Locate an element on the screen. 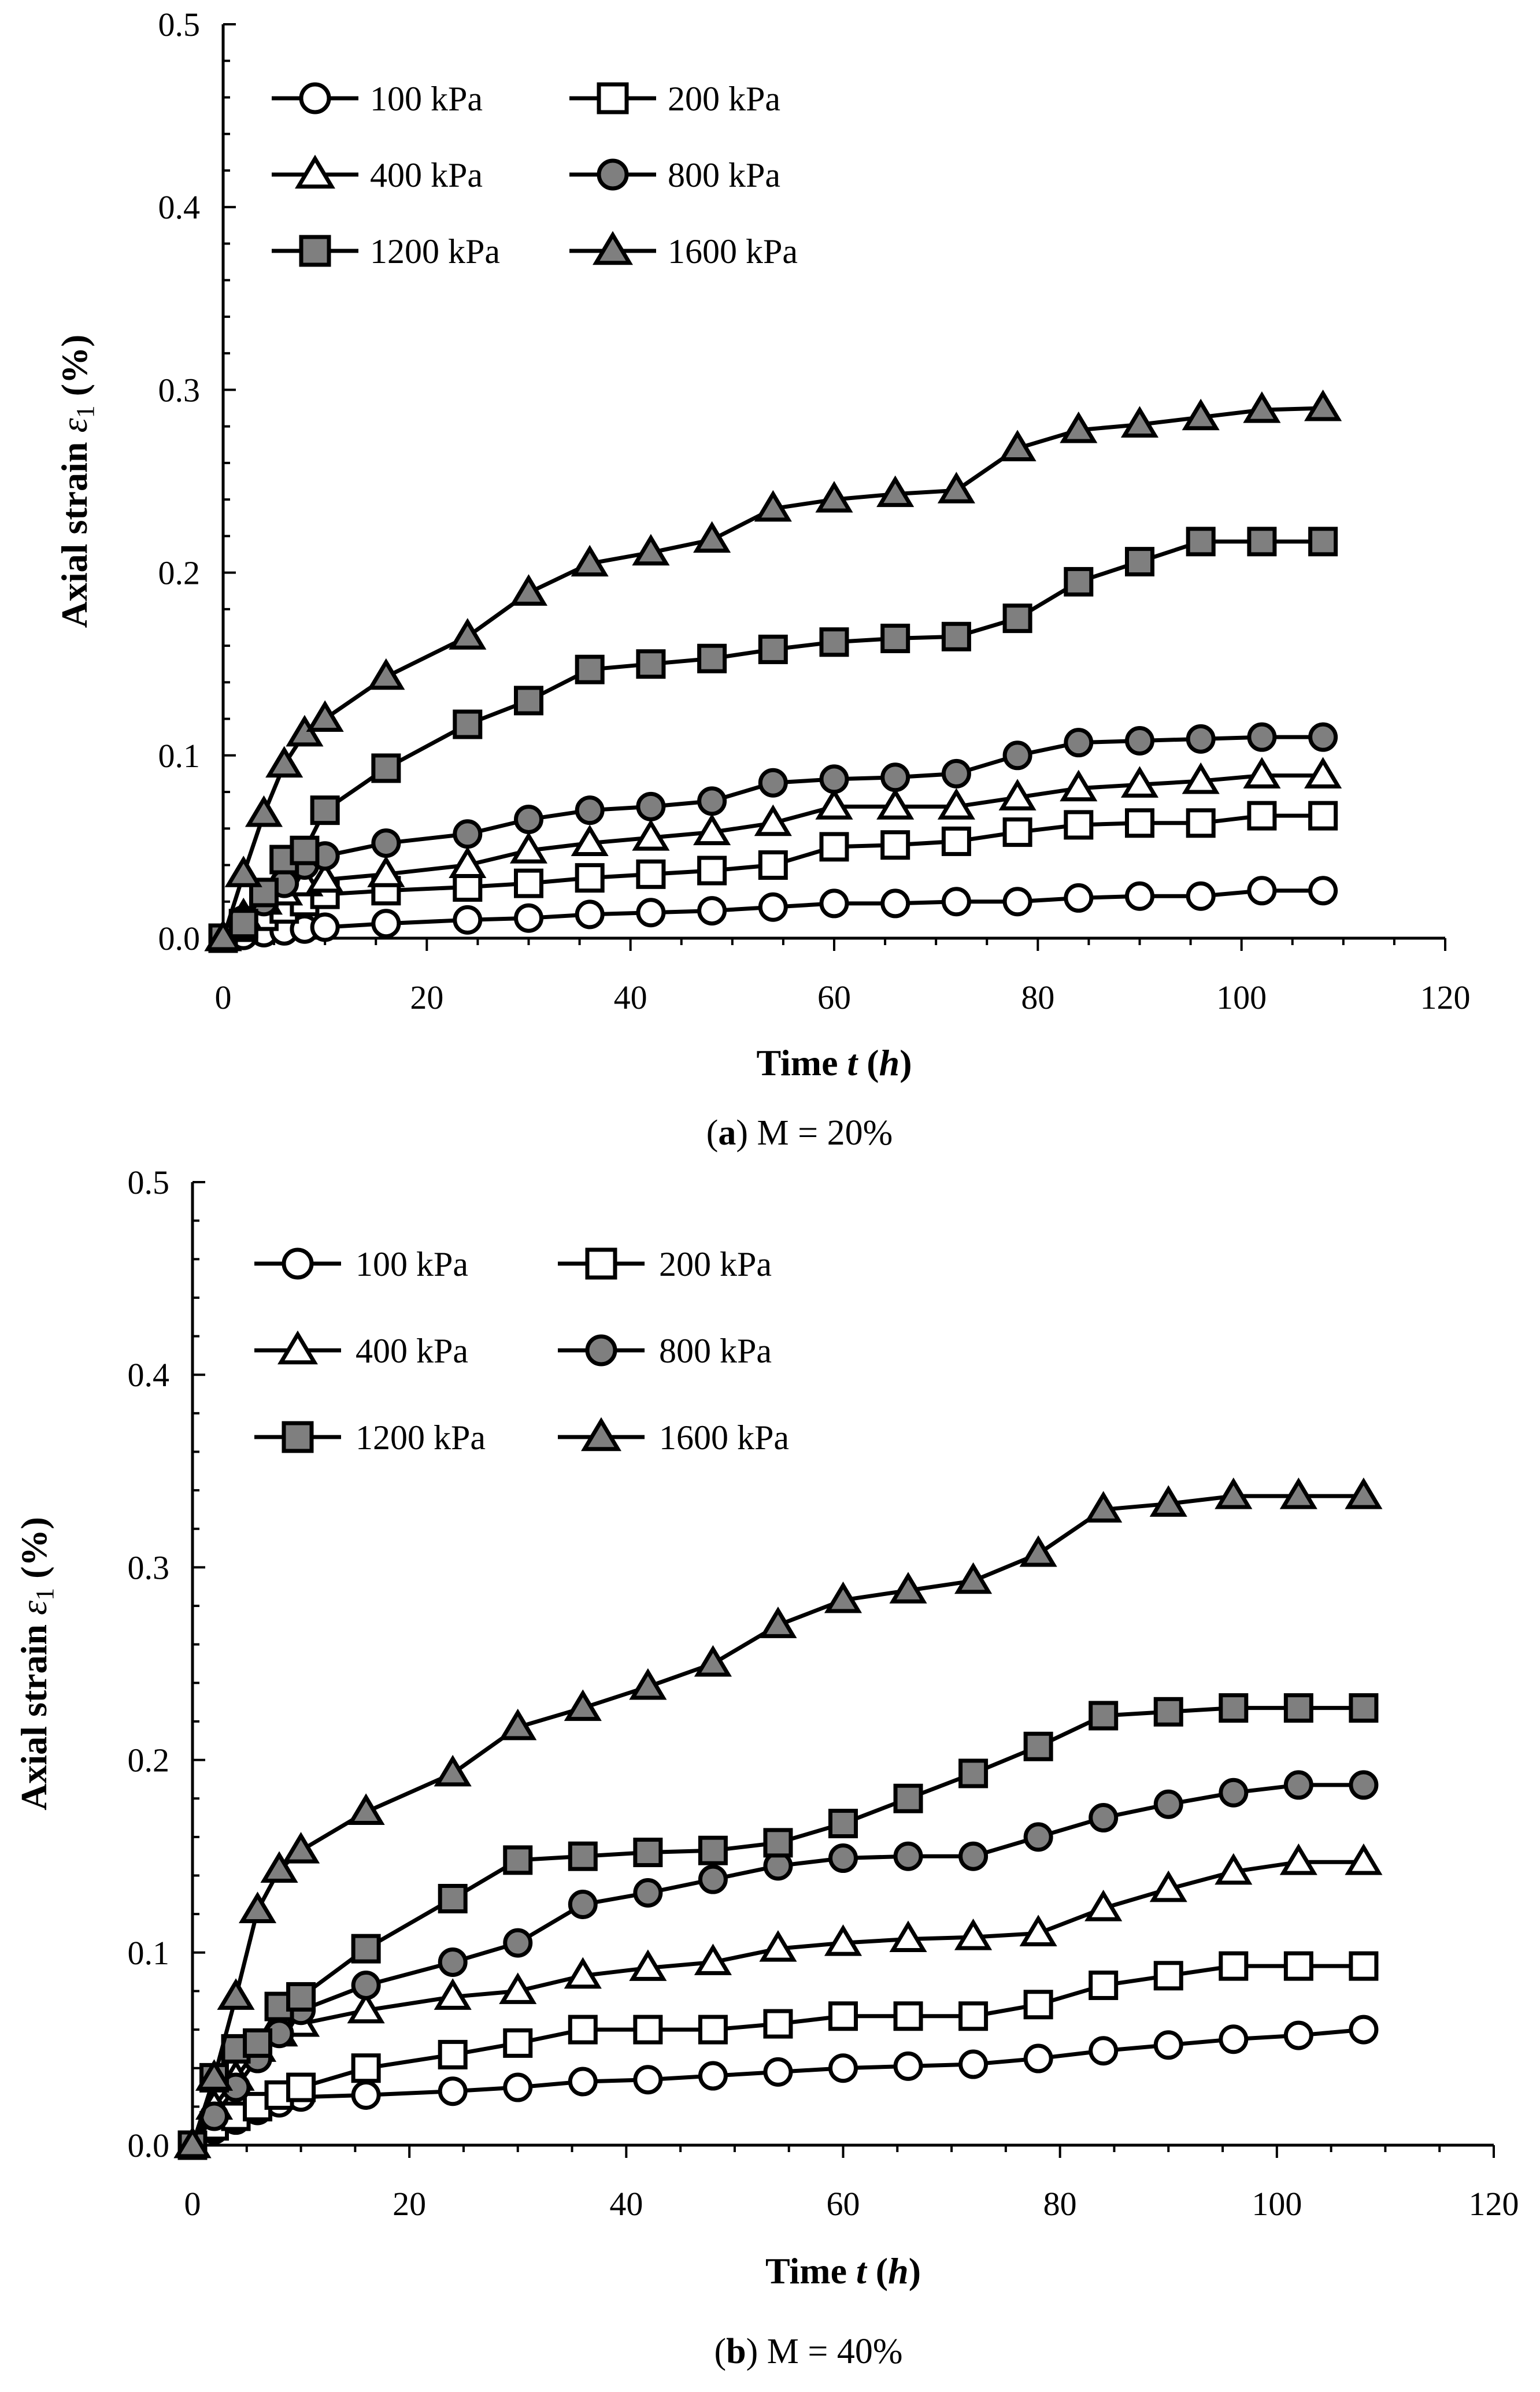 Image resolution: width=1540 pixels, height=2392 pixels. y-tick-label: 0.4 is located at coordinates (179, 207).